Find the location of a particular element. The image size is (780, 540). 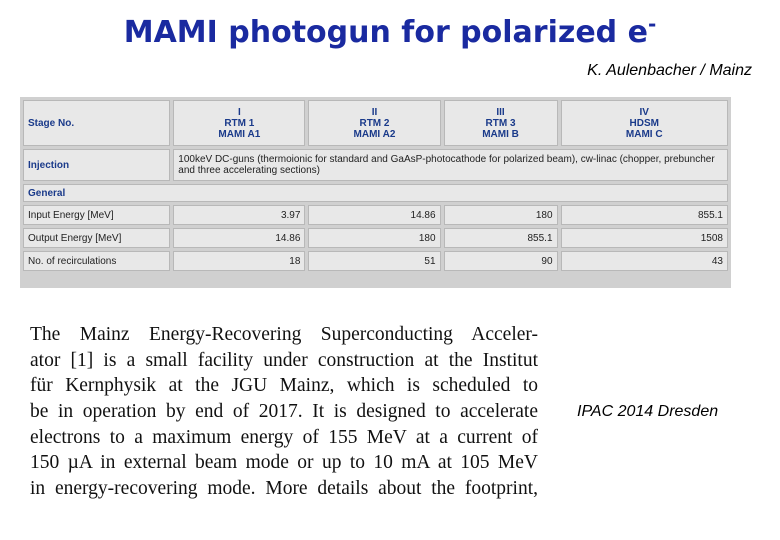

header-cell: II RTM 2 MAMI A2 is located at coordinates (374, 123).